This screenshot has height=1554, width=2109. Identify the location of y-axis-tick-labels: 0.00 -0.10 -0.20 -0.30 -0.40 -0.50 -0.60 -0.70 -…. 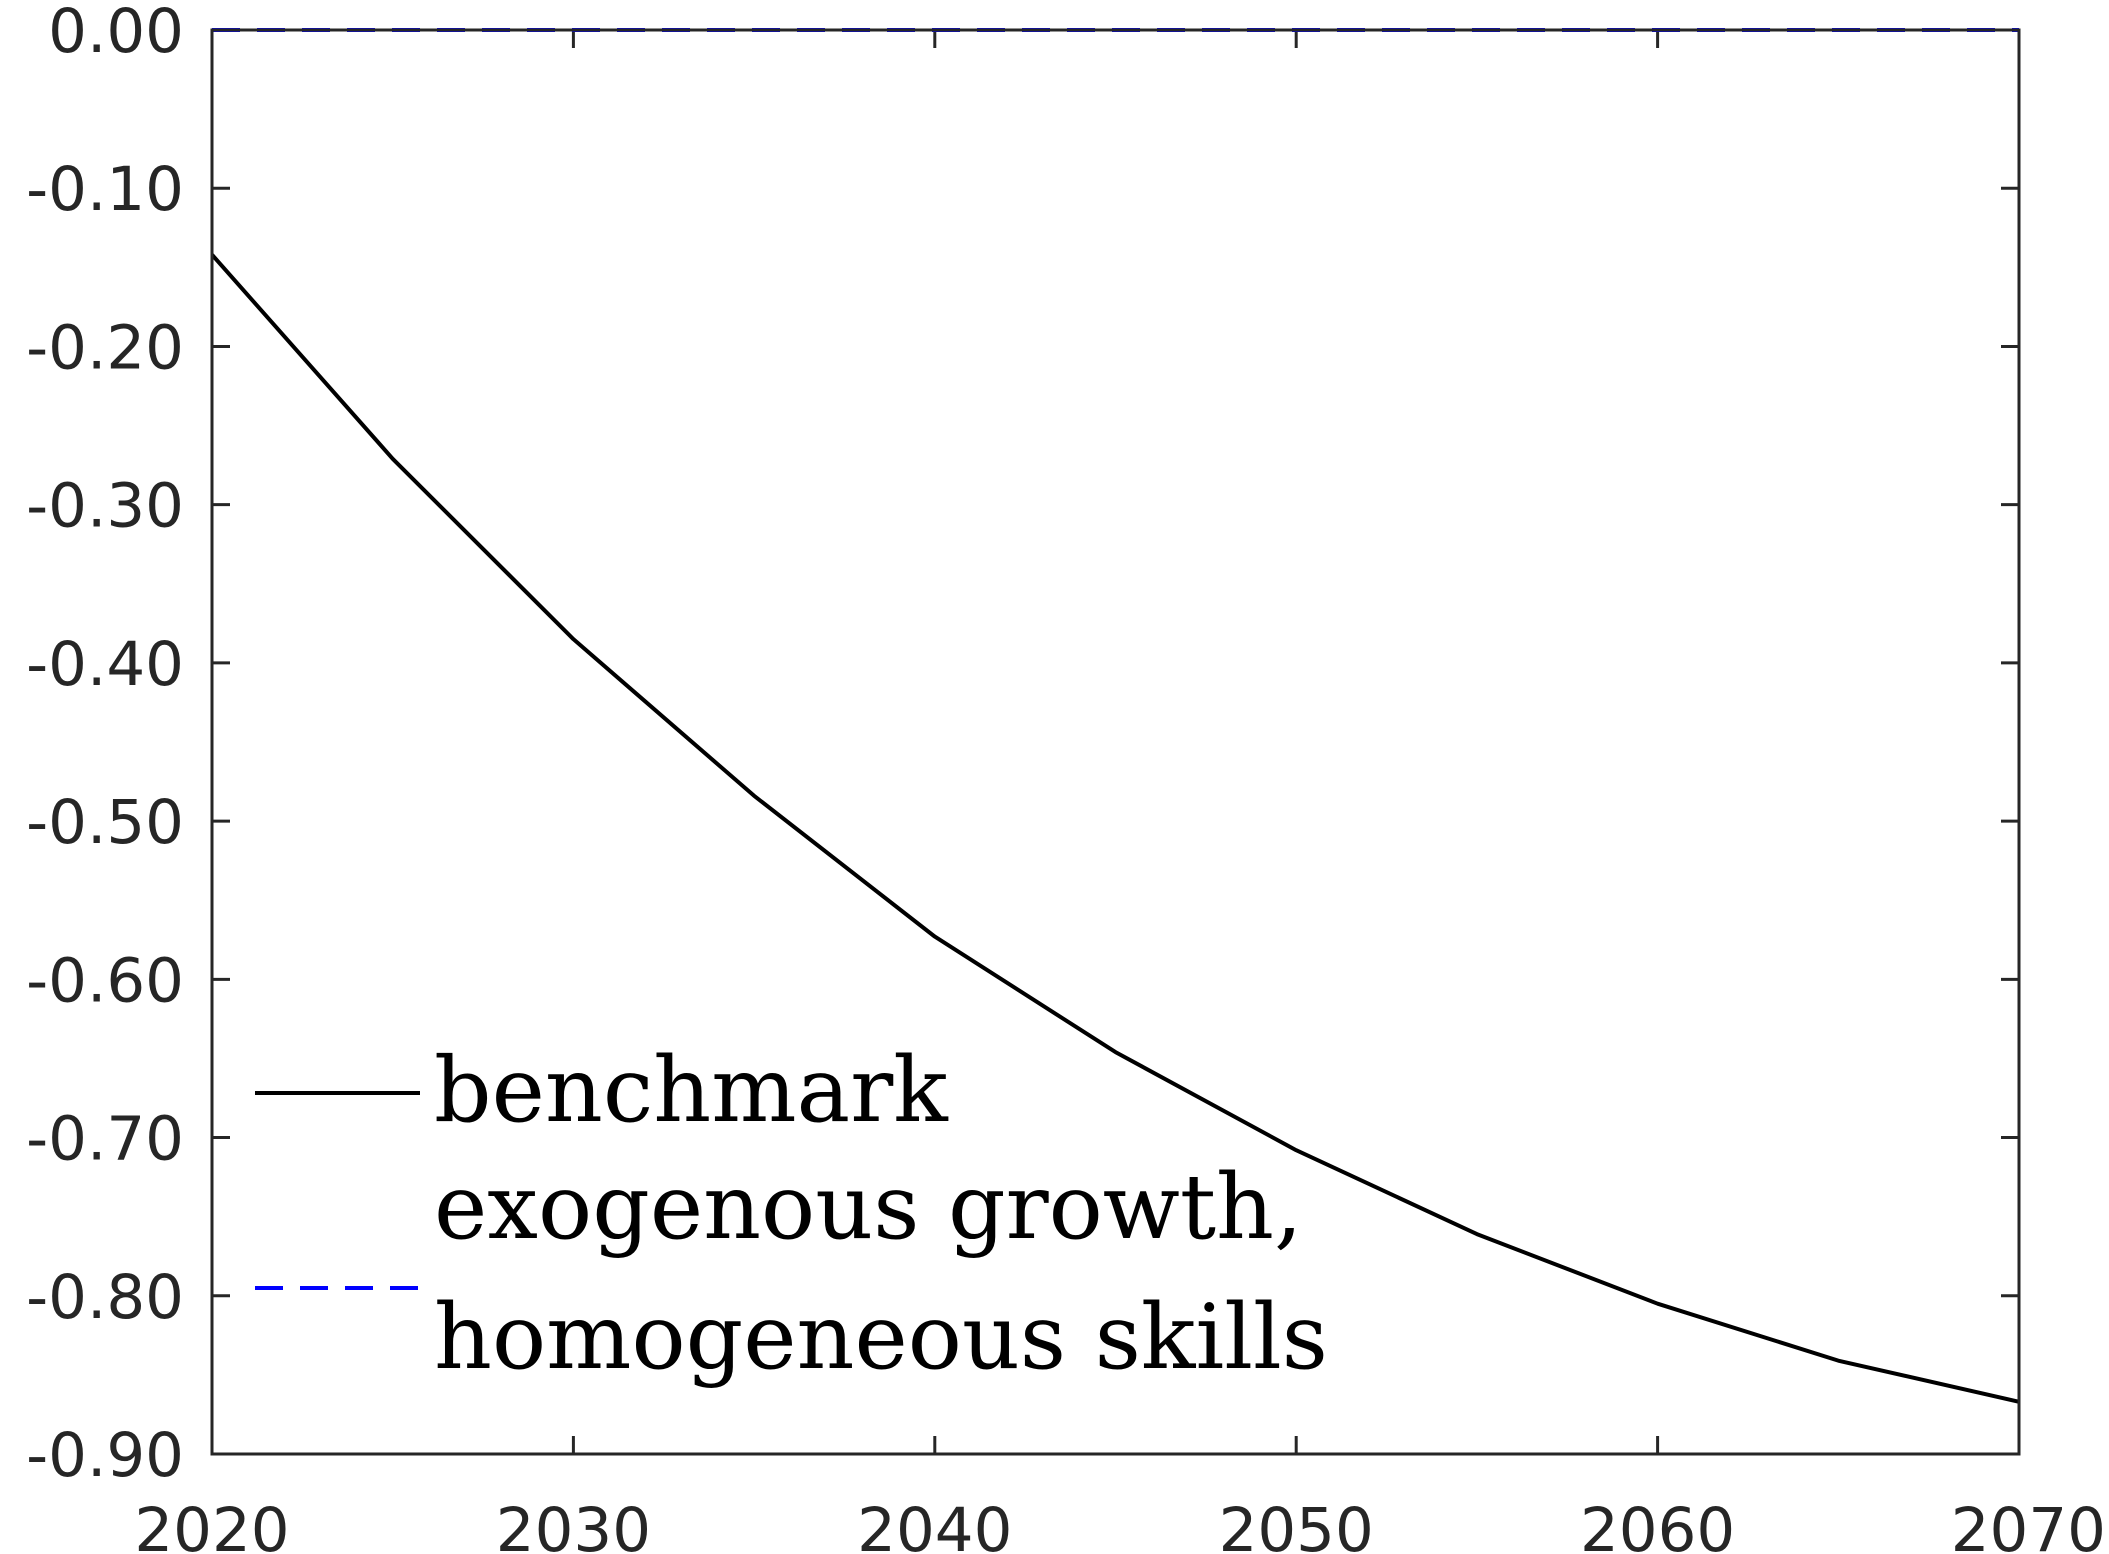
(105, 745).